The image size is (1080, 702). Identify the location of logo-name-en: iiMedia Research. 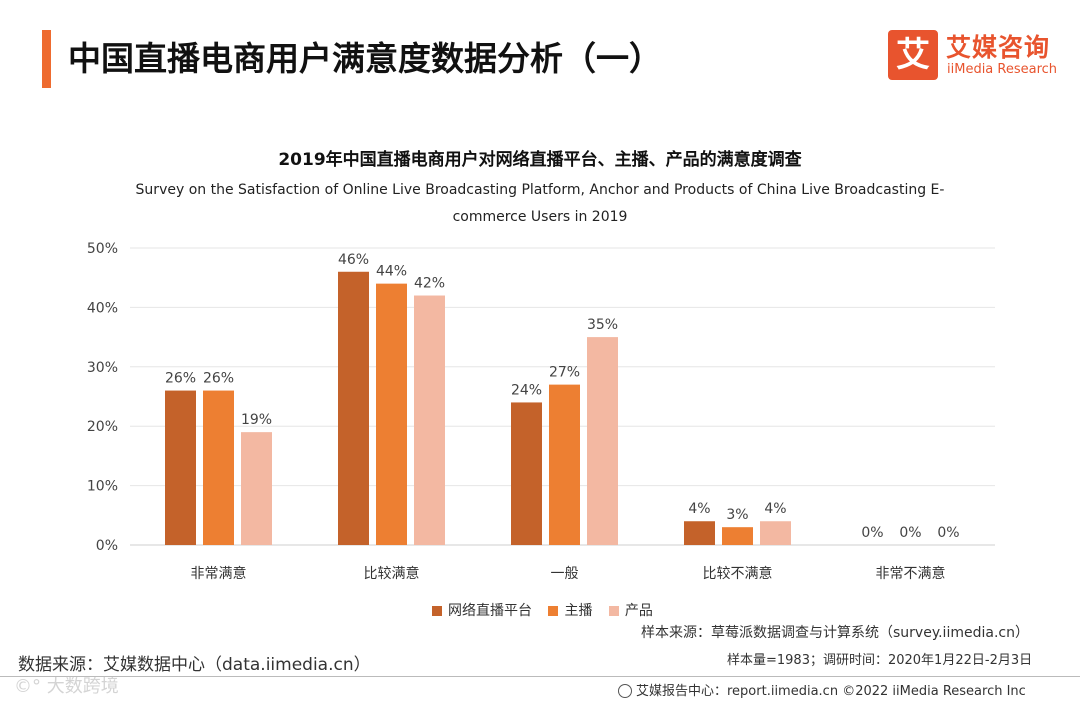
(1002, 69).